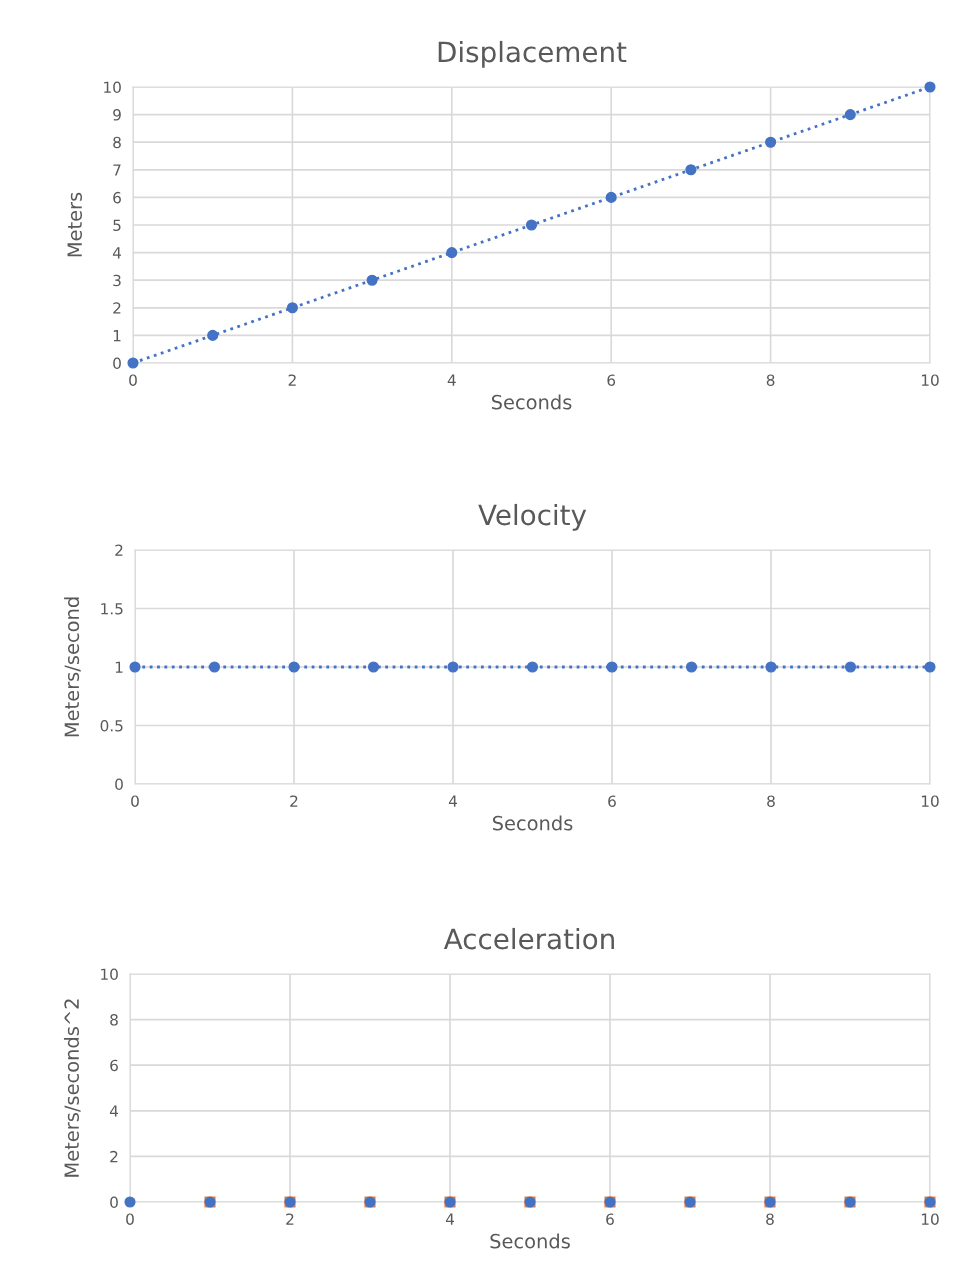 The image size is (963, 1287). I want to click on y-tick-label: 3, so click(117, 280).